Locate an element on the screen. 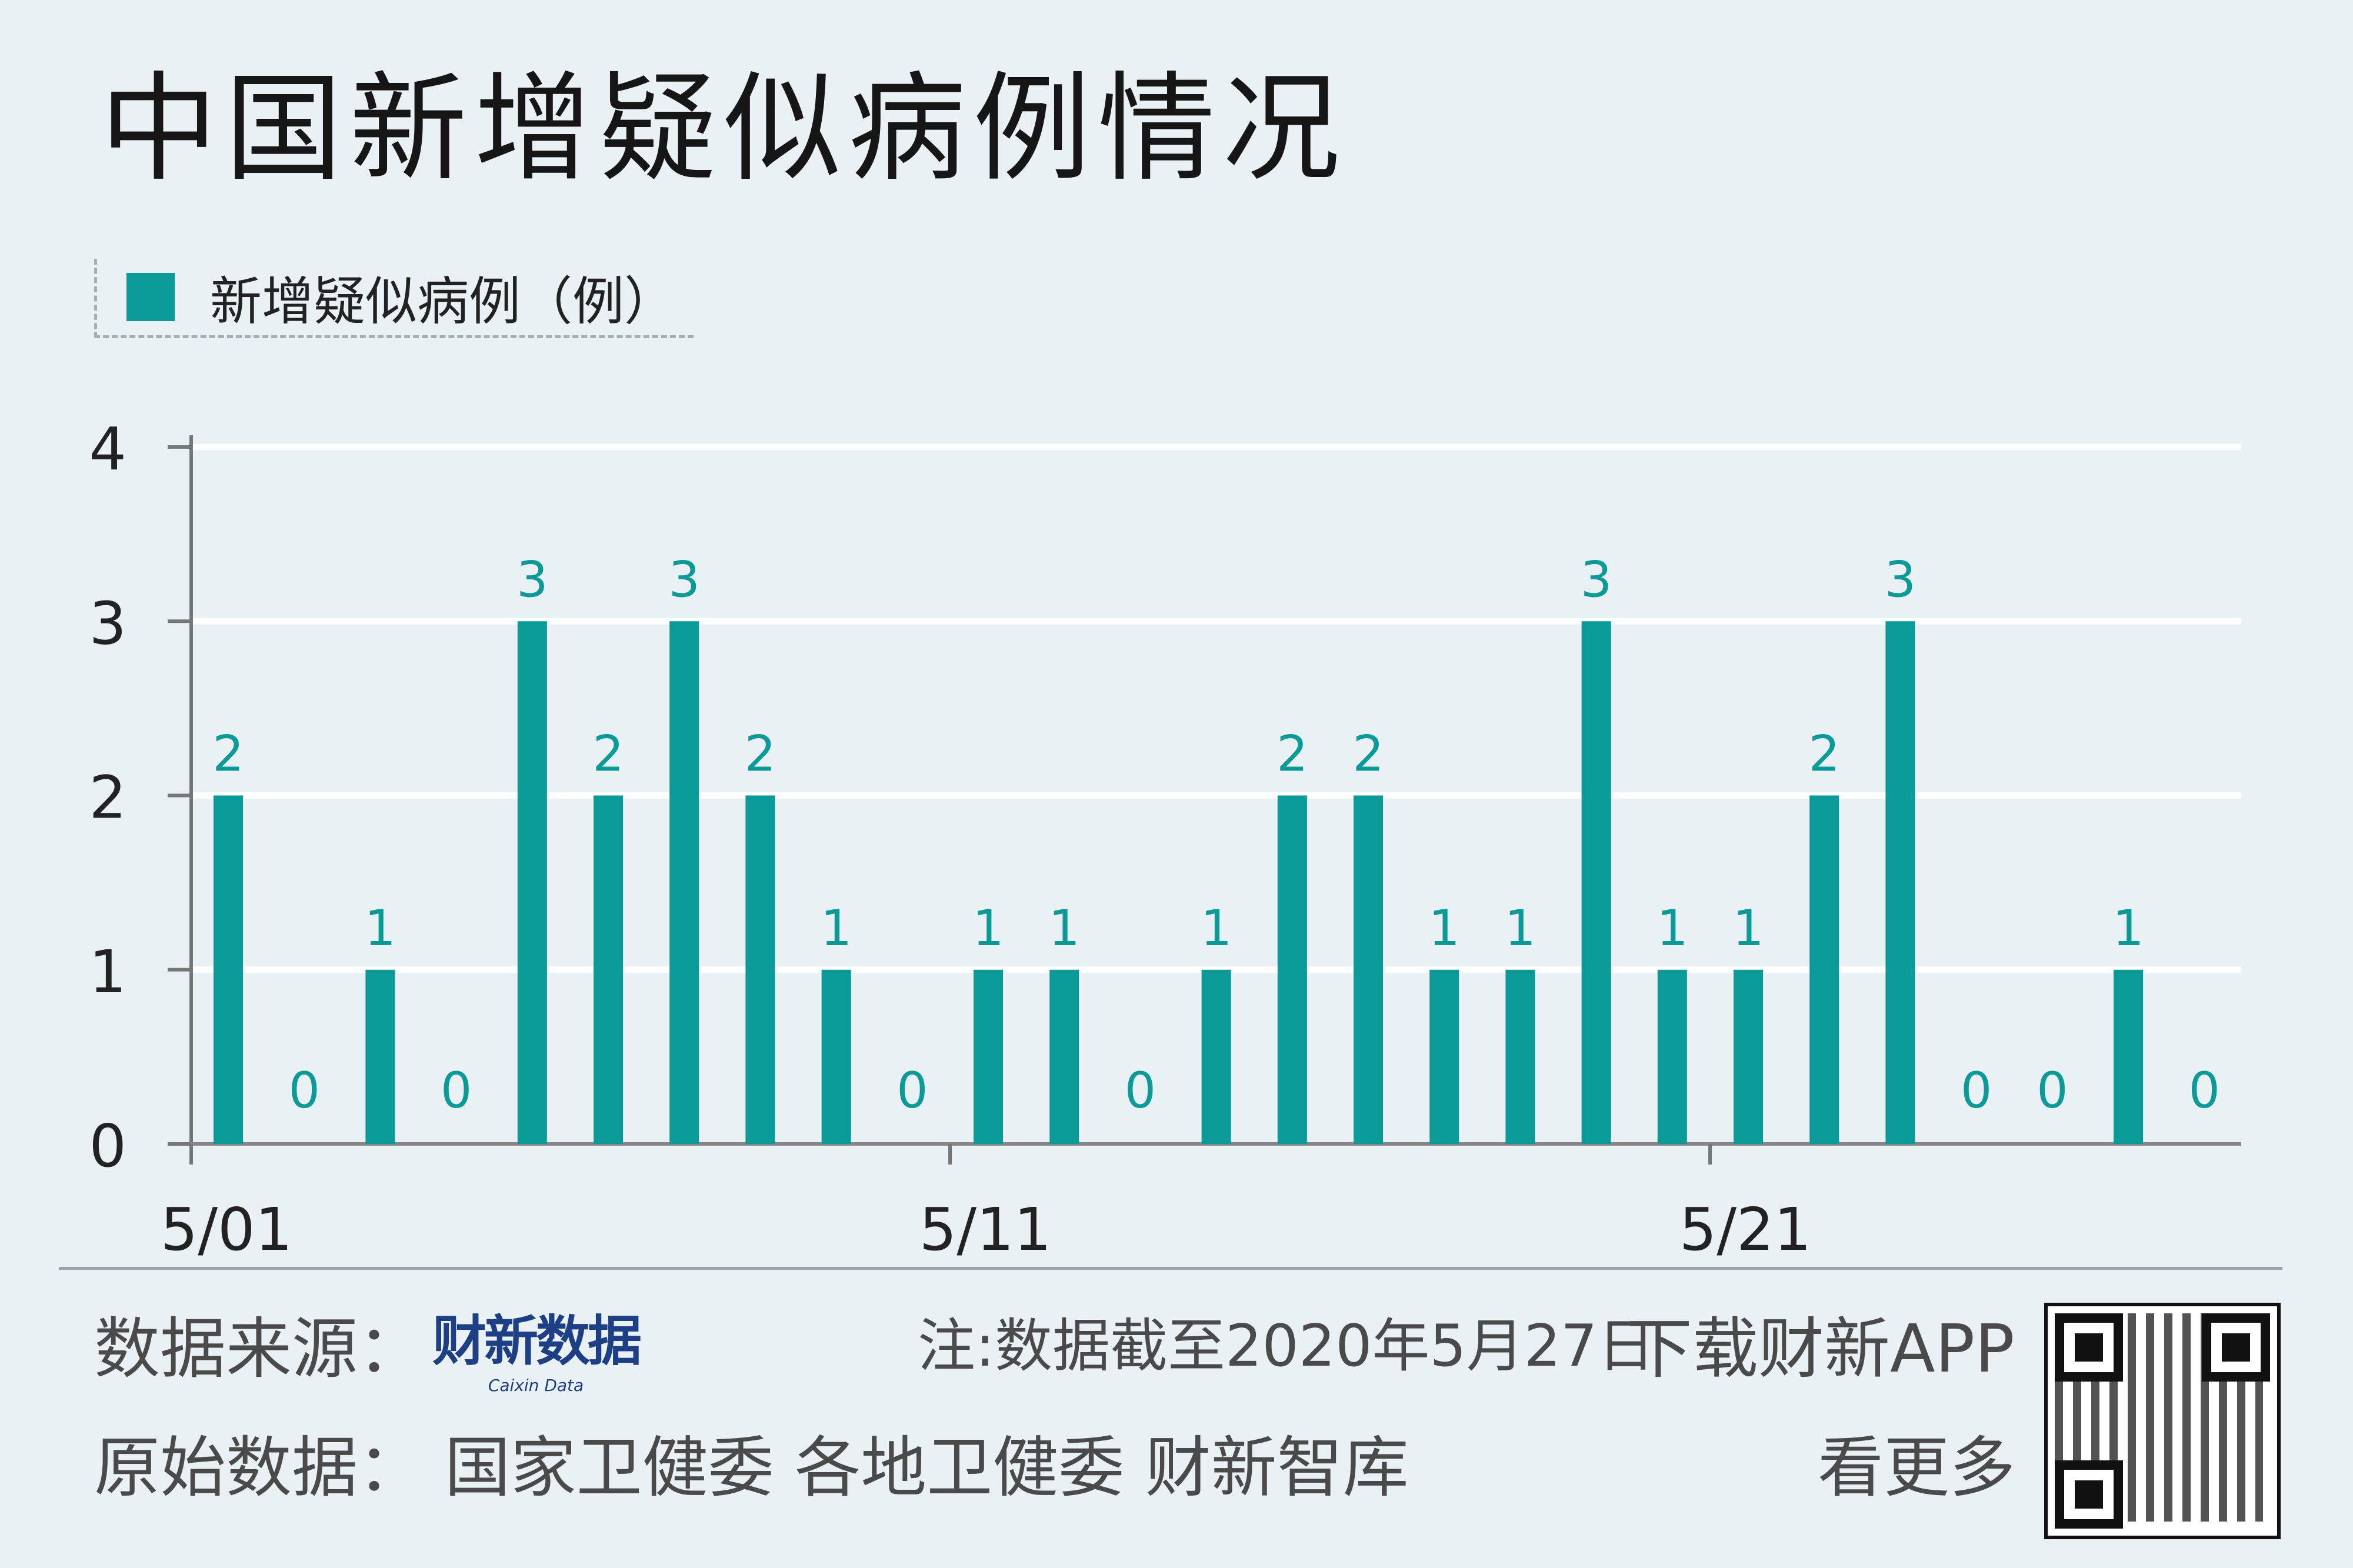 This screenshot has width=2353, height=1568. brand-name: 财新数据 is located at coordinates (537, 1341).